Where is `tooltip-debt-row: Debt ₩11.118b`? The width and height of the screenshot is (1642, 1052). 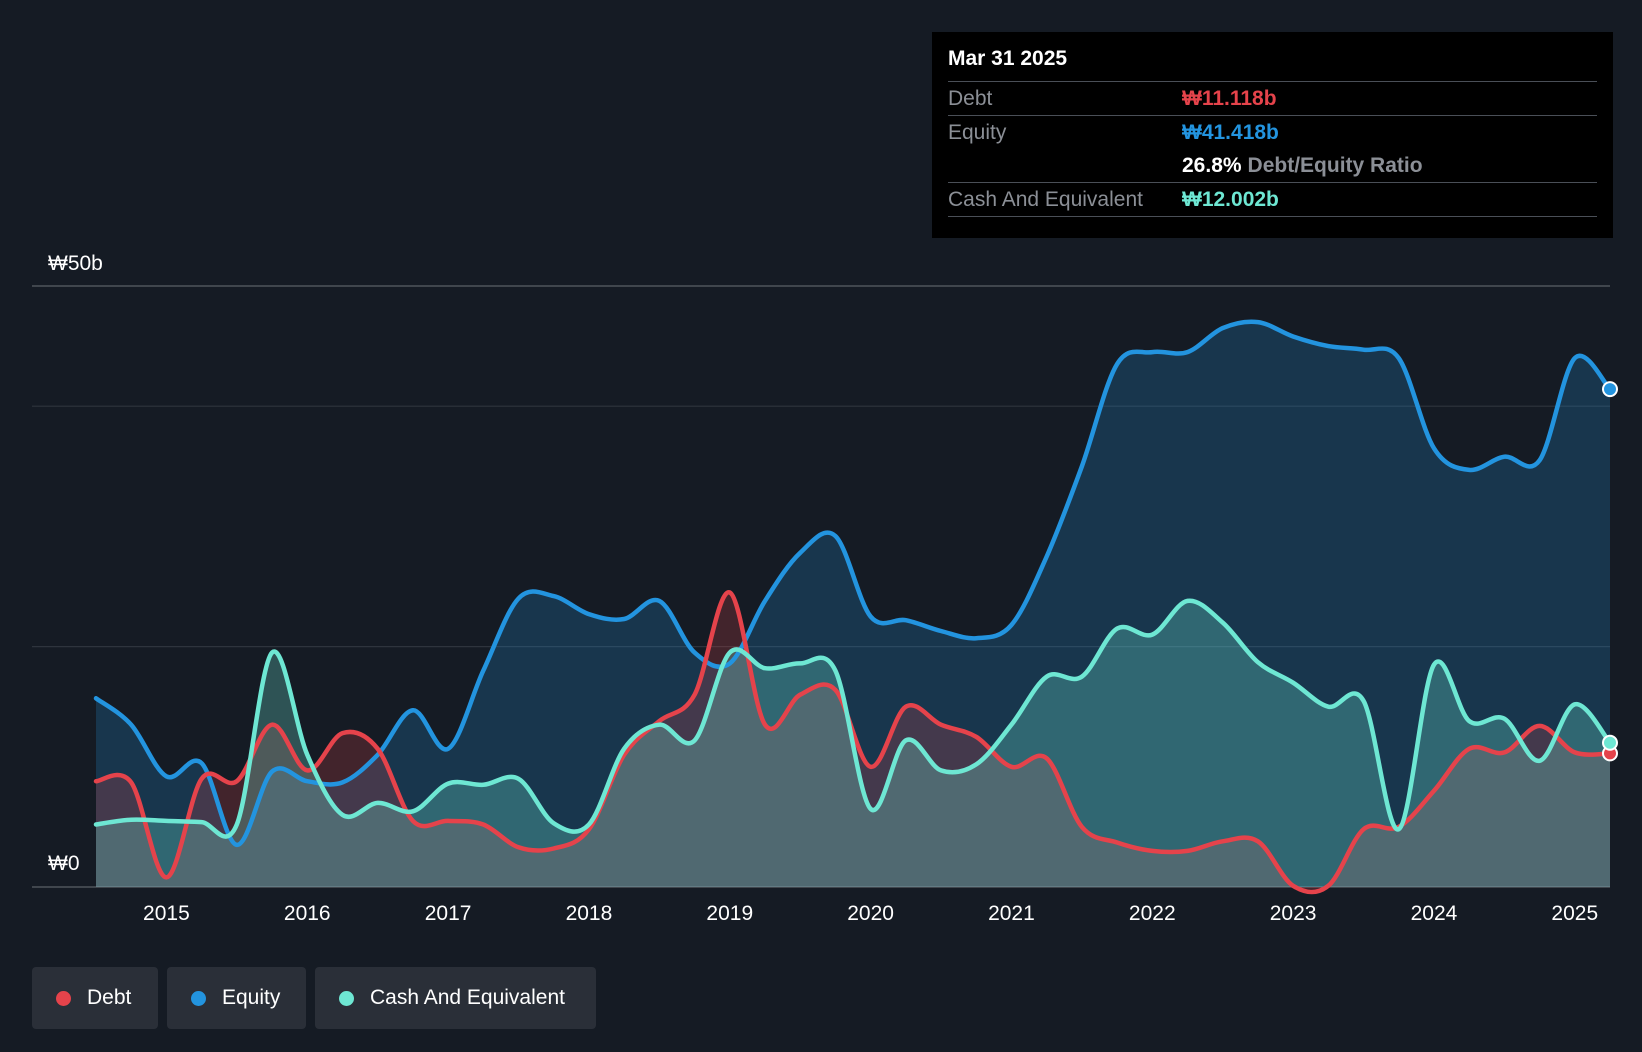
tooltip-debt-row: Debt ₩11.118b is located at coordinates (1272, 99).